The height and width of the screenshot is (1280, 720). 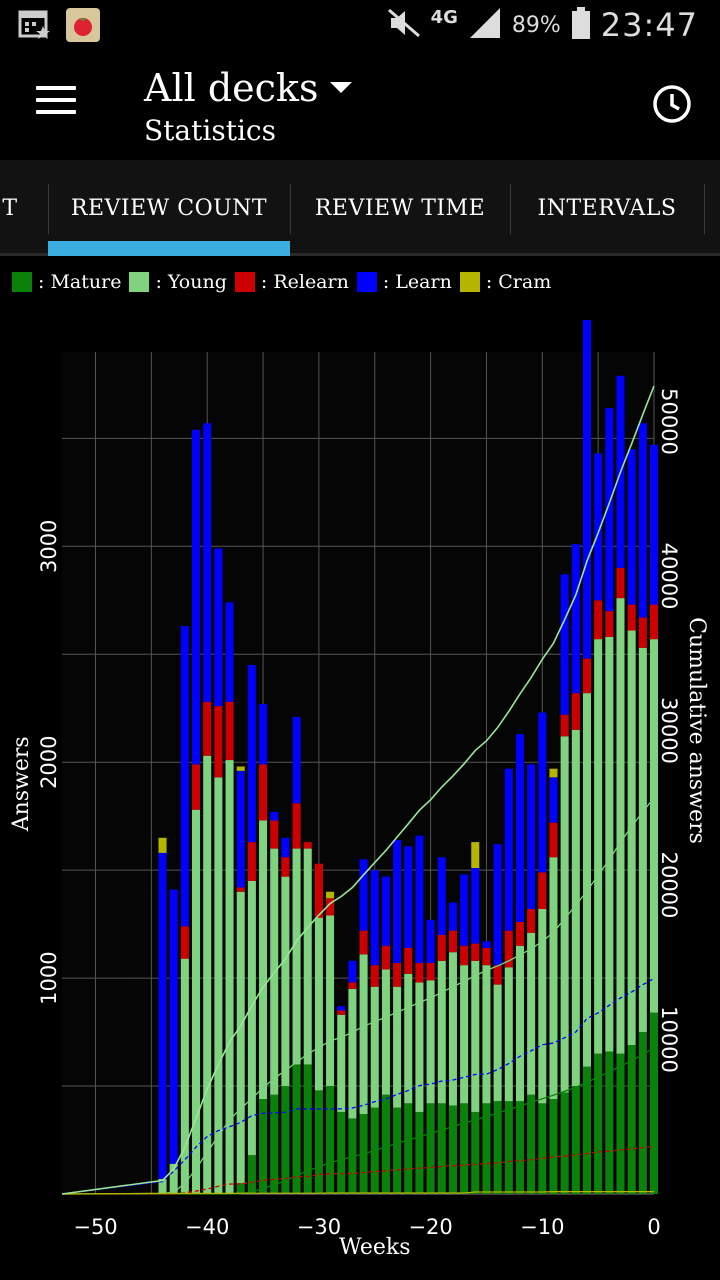 What do you see at coordinates (607, 208) in the screenshot?
I see `tab-intervals: INTERVALS` at bounding box center [607, 208].